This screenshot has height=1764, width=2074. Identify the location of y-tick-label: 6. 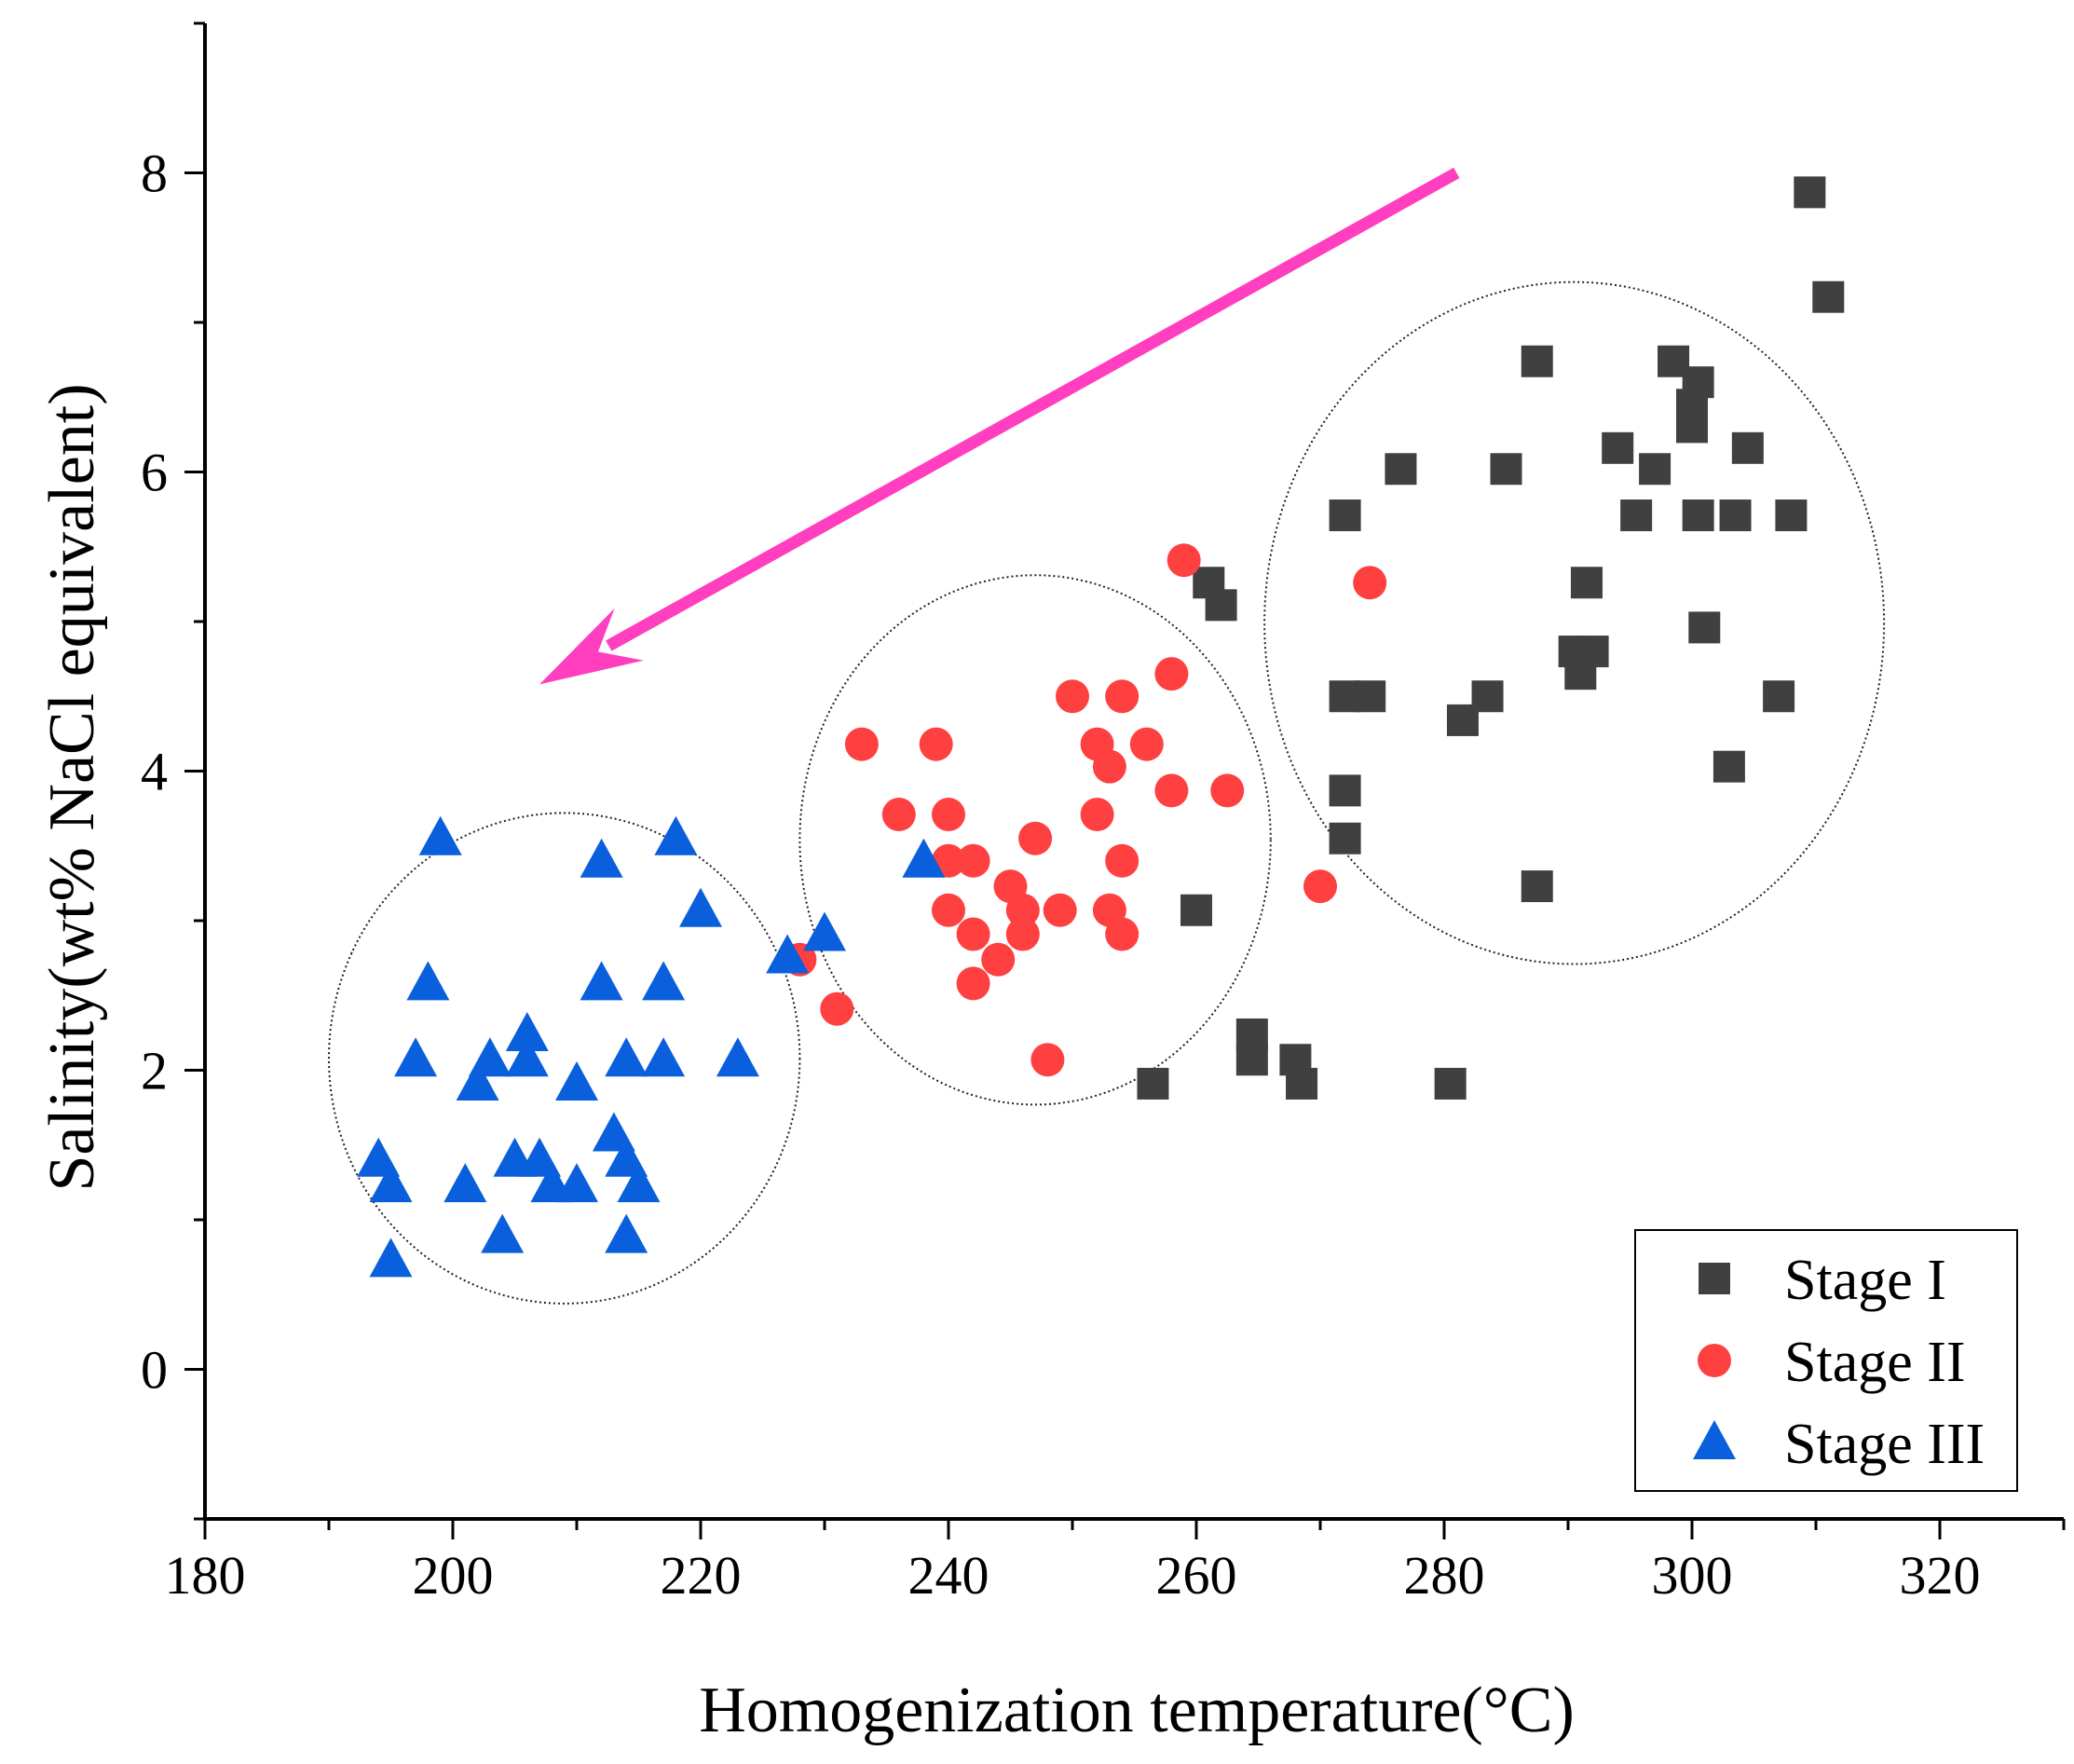
(154, 473).